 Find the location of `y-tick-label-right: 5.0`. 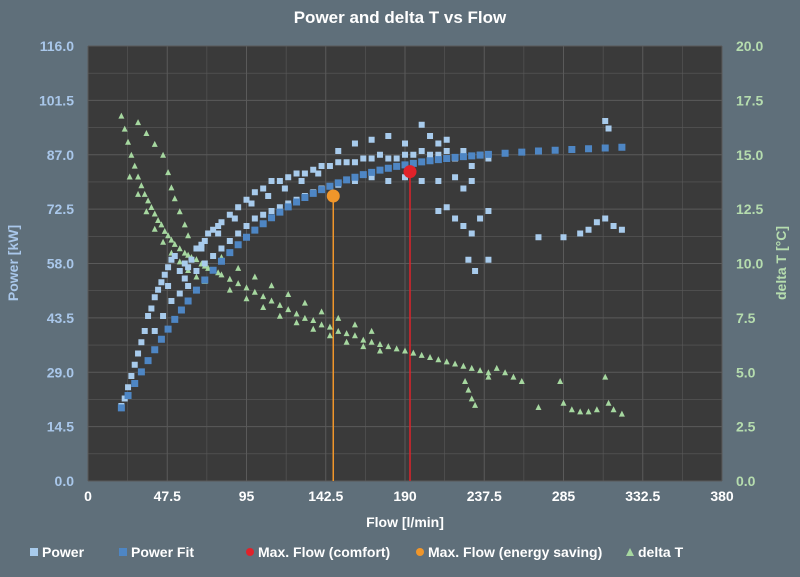

y-tick-label-right: 5.0 is located at coordinates (746, 372).